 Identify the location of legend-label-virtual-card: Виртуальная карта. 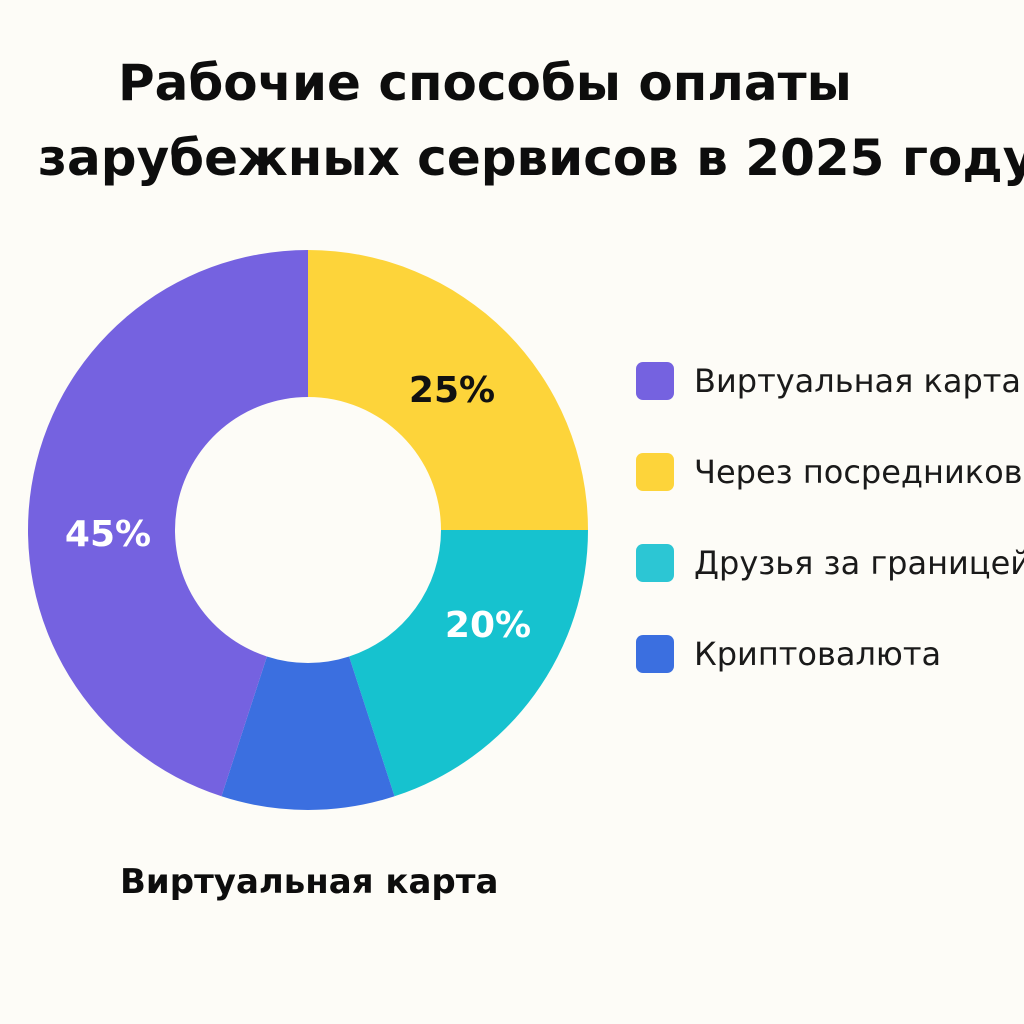
(858, 381).